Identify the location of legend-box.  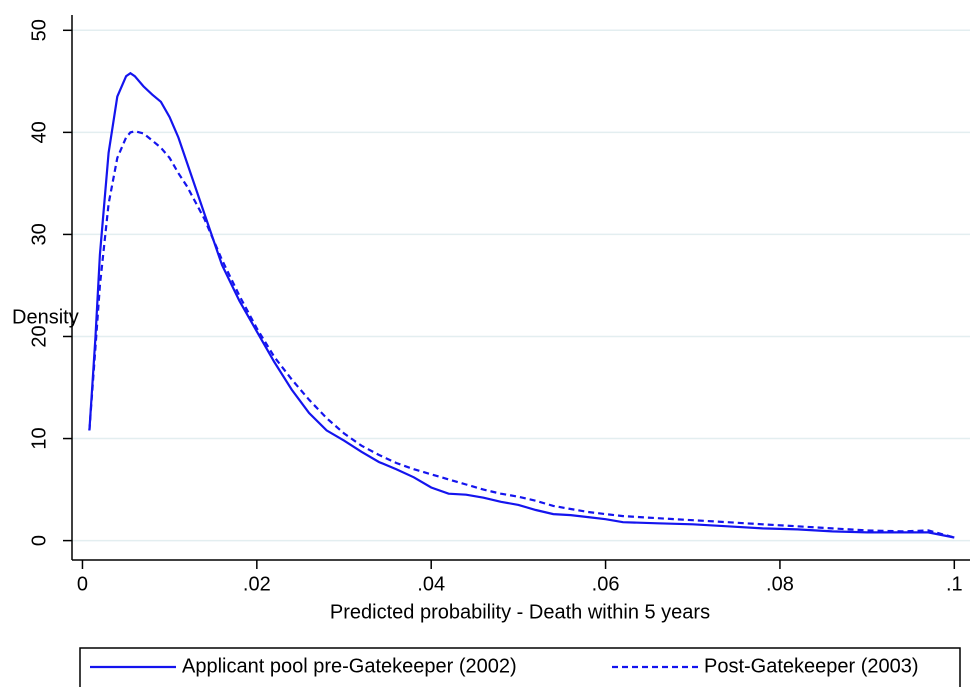
(520, 667).